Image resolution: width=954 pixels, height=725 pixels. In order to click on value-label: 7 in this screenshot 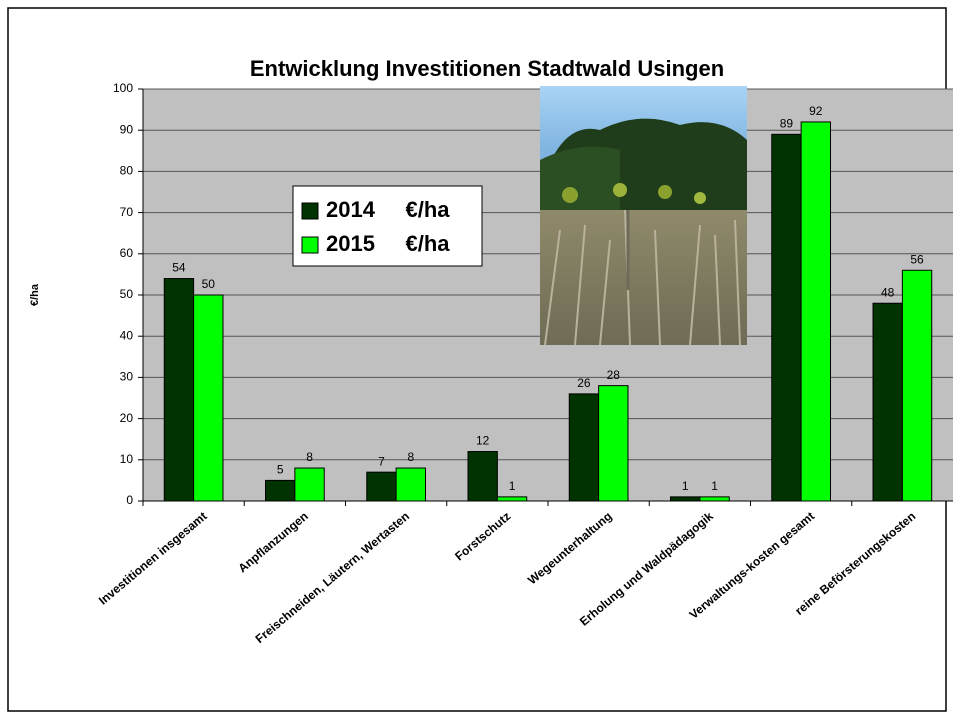, I will do `click(381, 461)`.